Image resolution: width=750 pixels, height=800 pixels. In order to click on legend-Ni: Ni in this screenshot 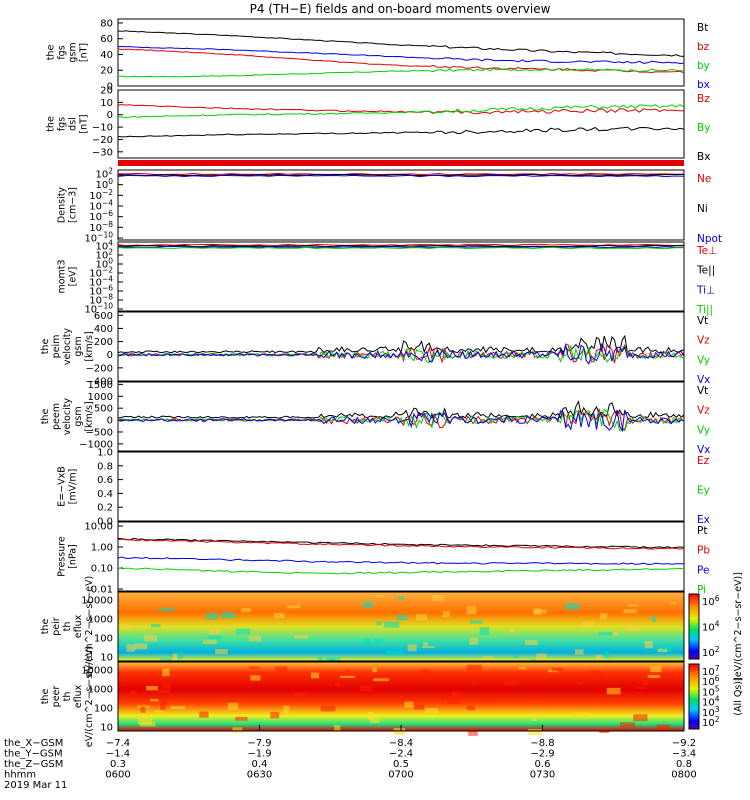, I will do `click(702, 209)`.